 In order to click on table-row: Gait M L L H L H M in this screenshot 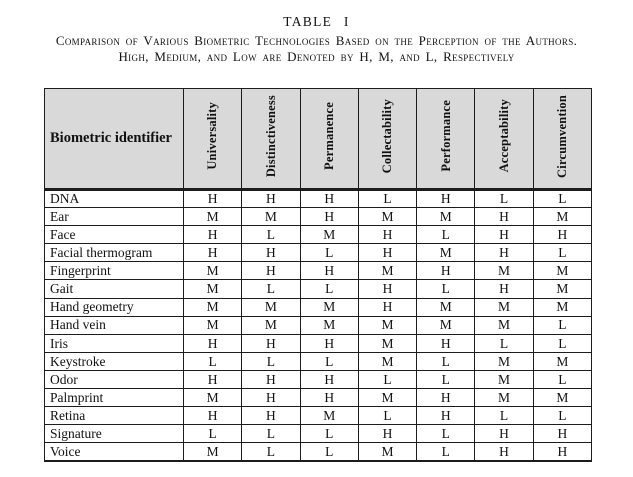, I will do `click(318, 289)`.